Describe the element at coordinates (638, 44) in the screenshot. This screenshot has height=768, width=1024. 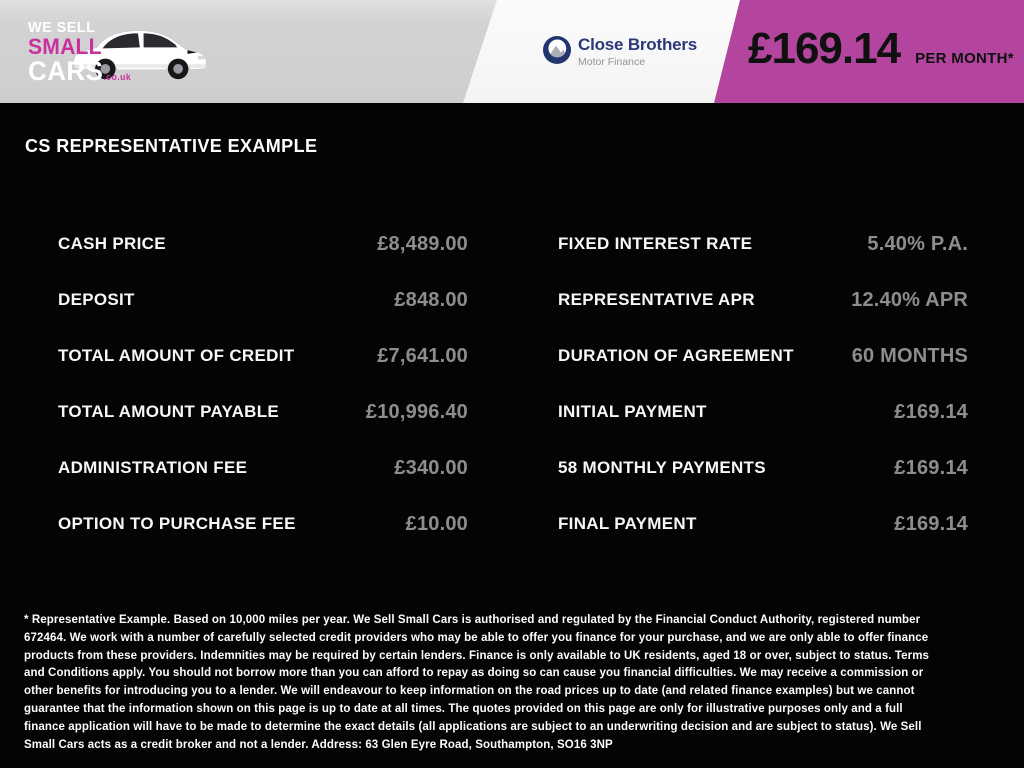
I see `lender-name: Close Brothers` at that location.